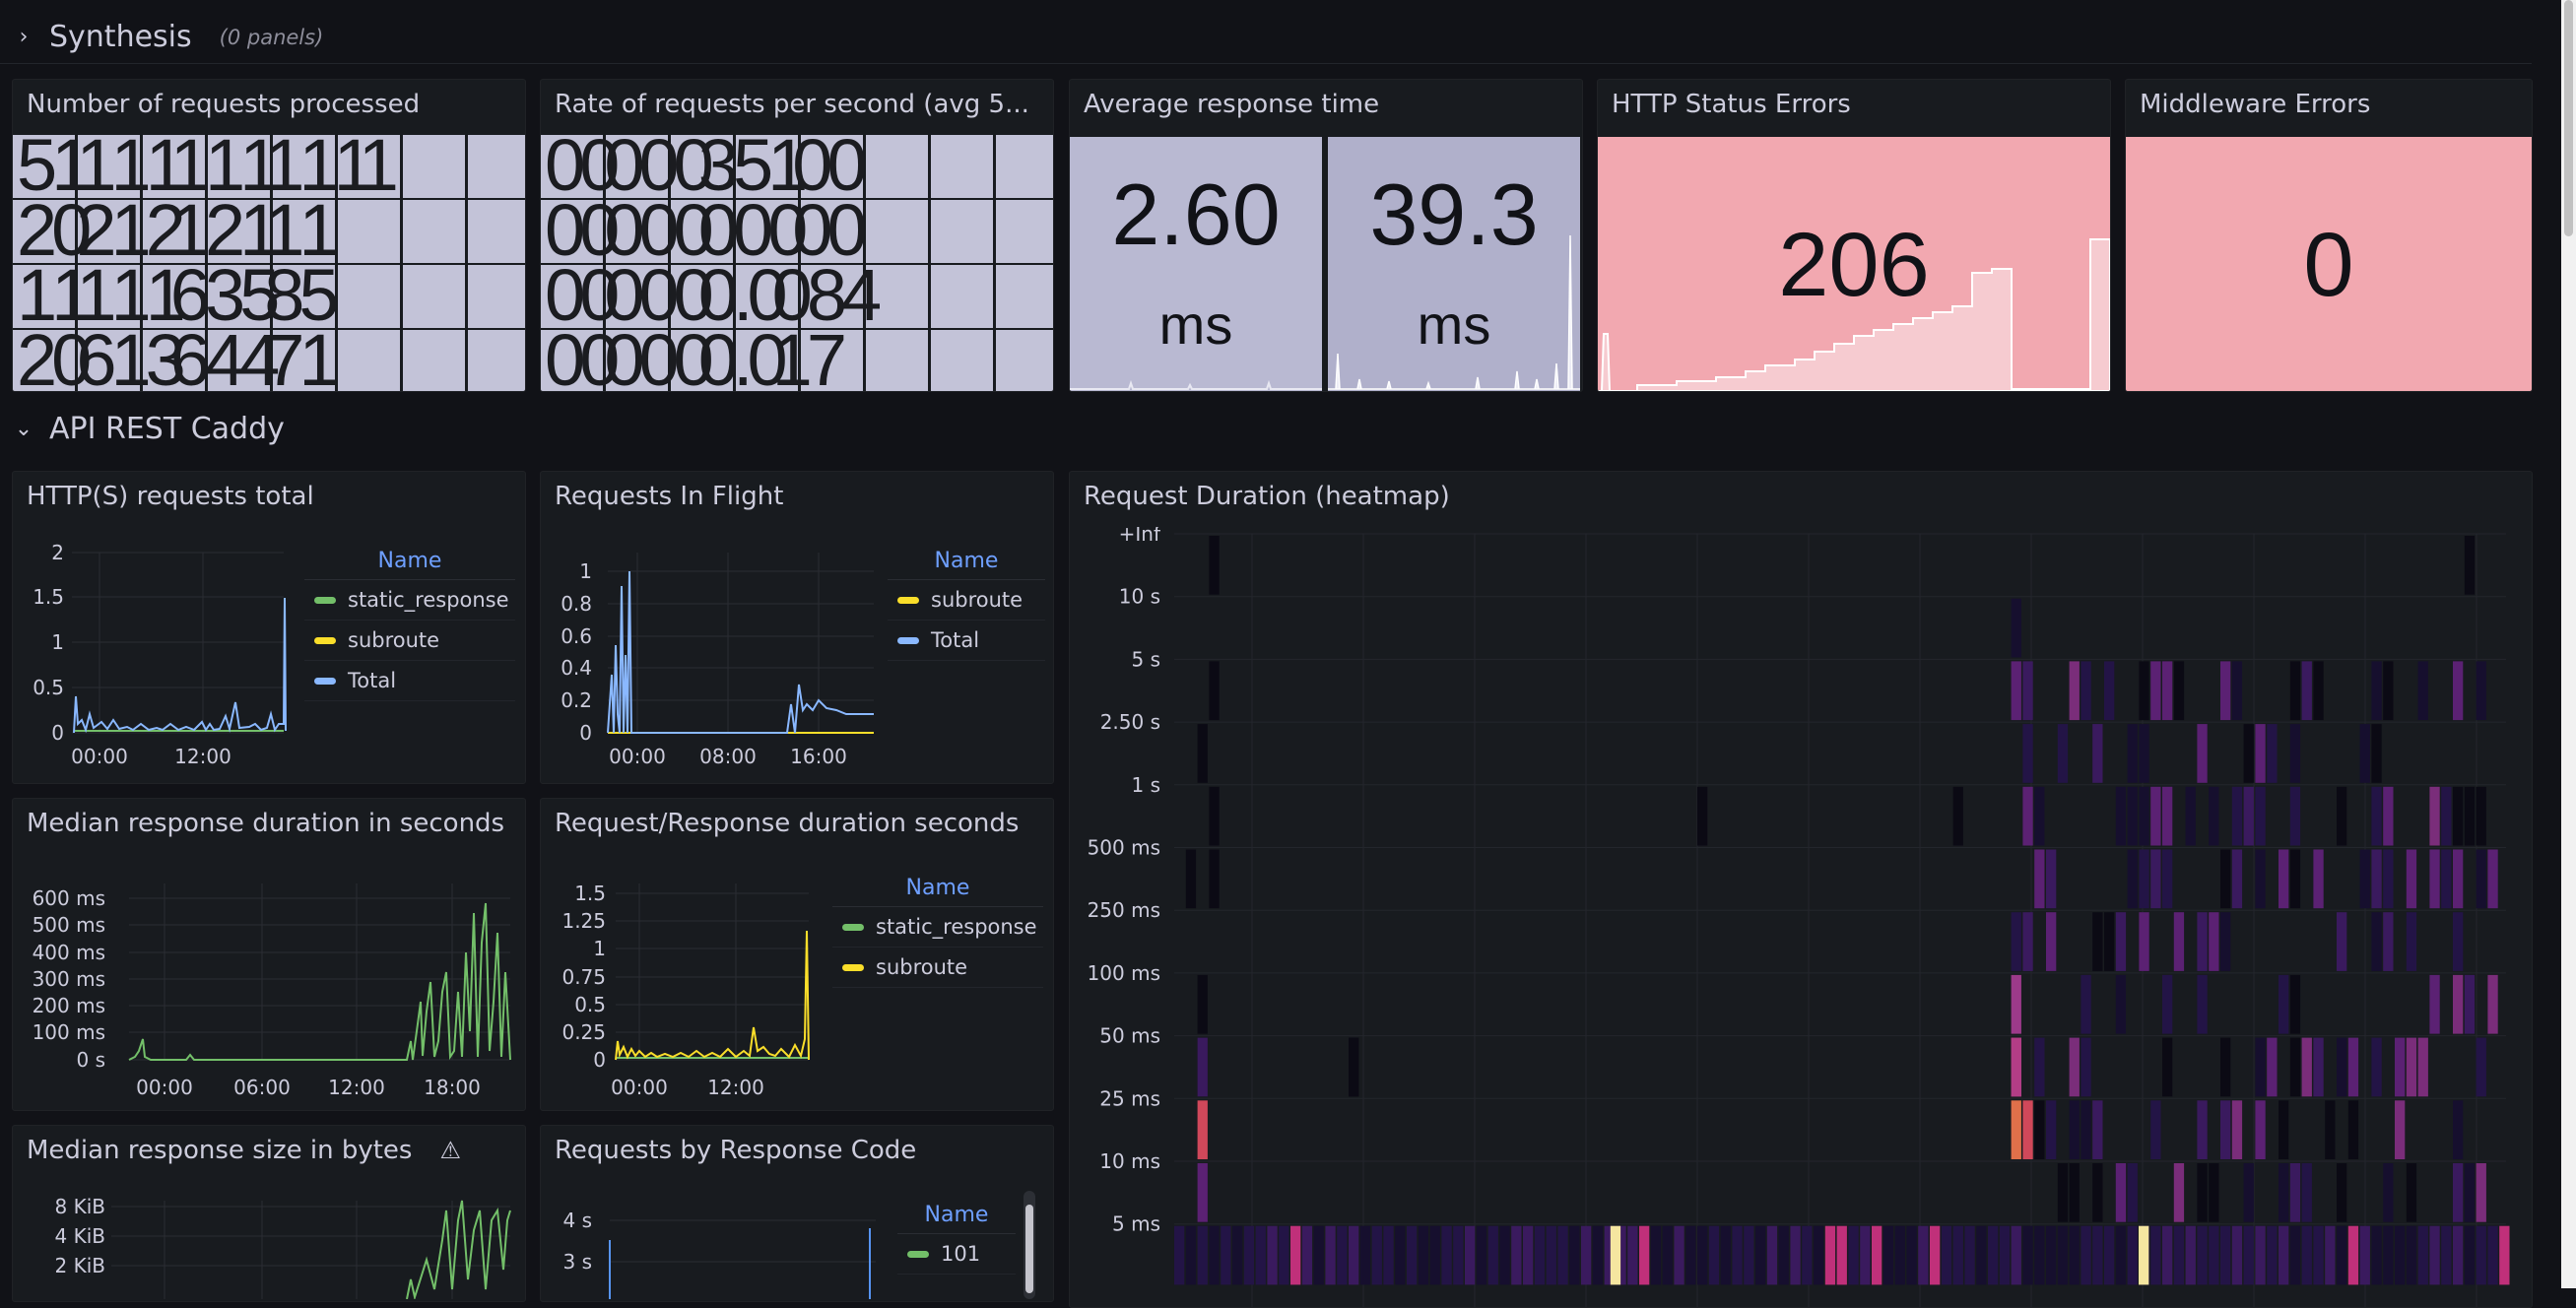 The width and height of the screenshot is (2576, 1308). I want to click on stat-digit: 7, so click(284, 358).